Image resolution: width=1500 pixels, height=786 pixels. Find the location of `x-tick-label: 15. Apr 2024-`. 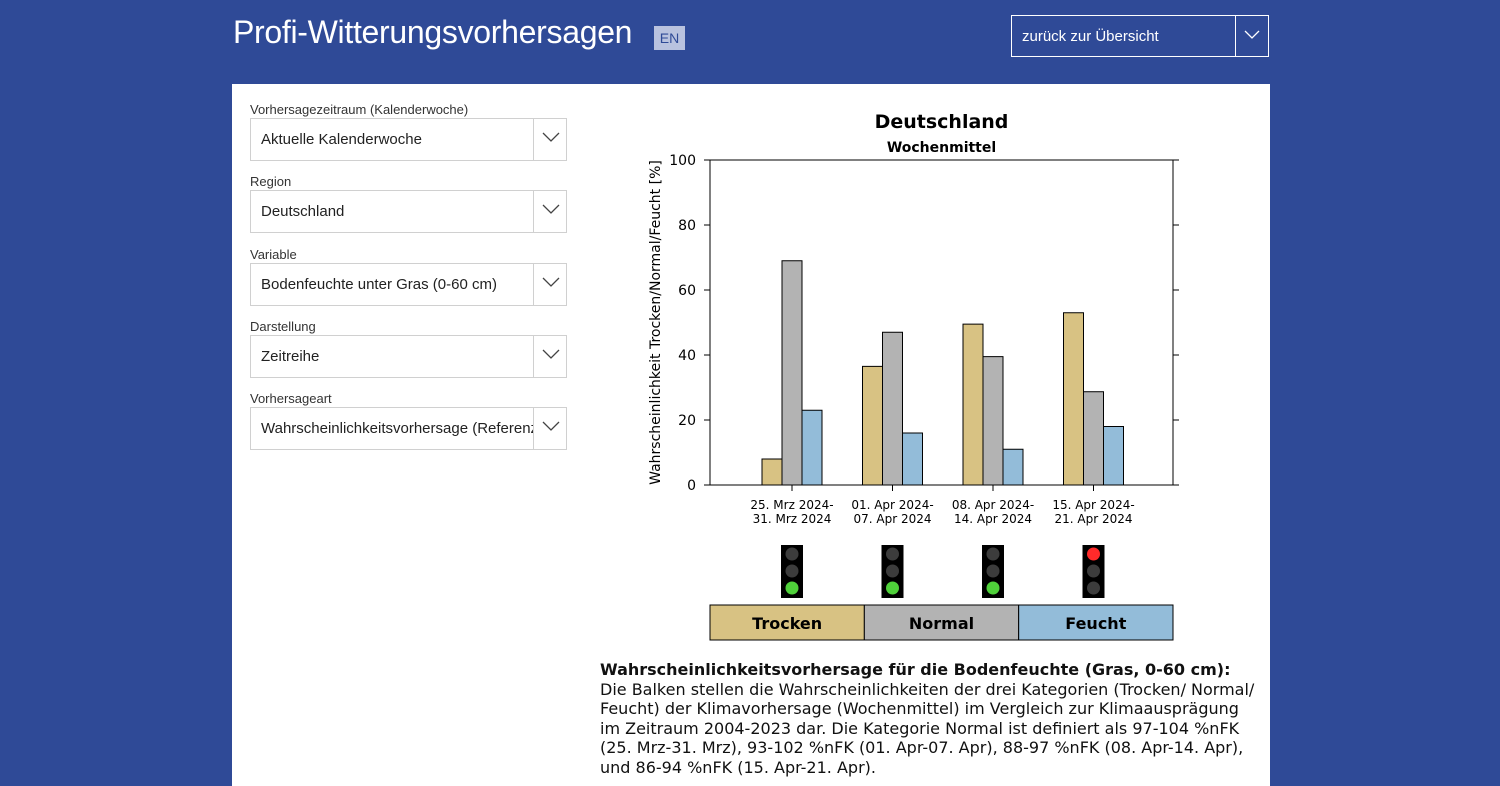

x-tick-label: 15. Apr 2024- is located at coordinates (1093, 505).